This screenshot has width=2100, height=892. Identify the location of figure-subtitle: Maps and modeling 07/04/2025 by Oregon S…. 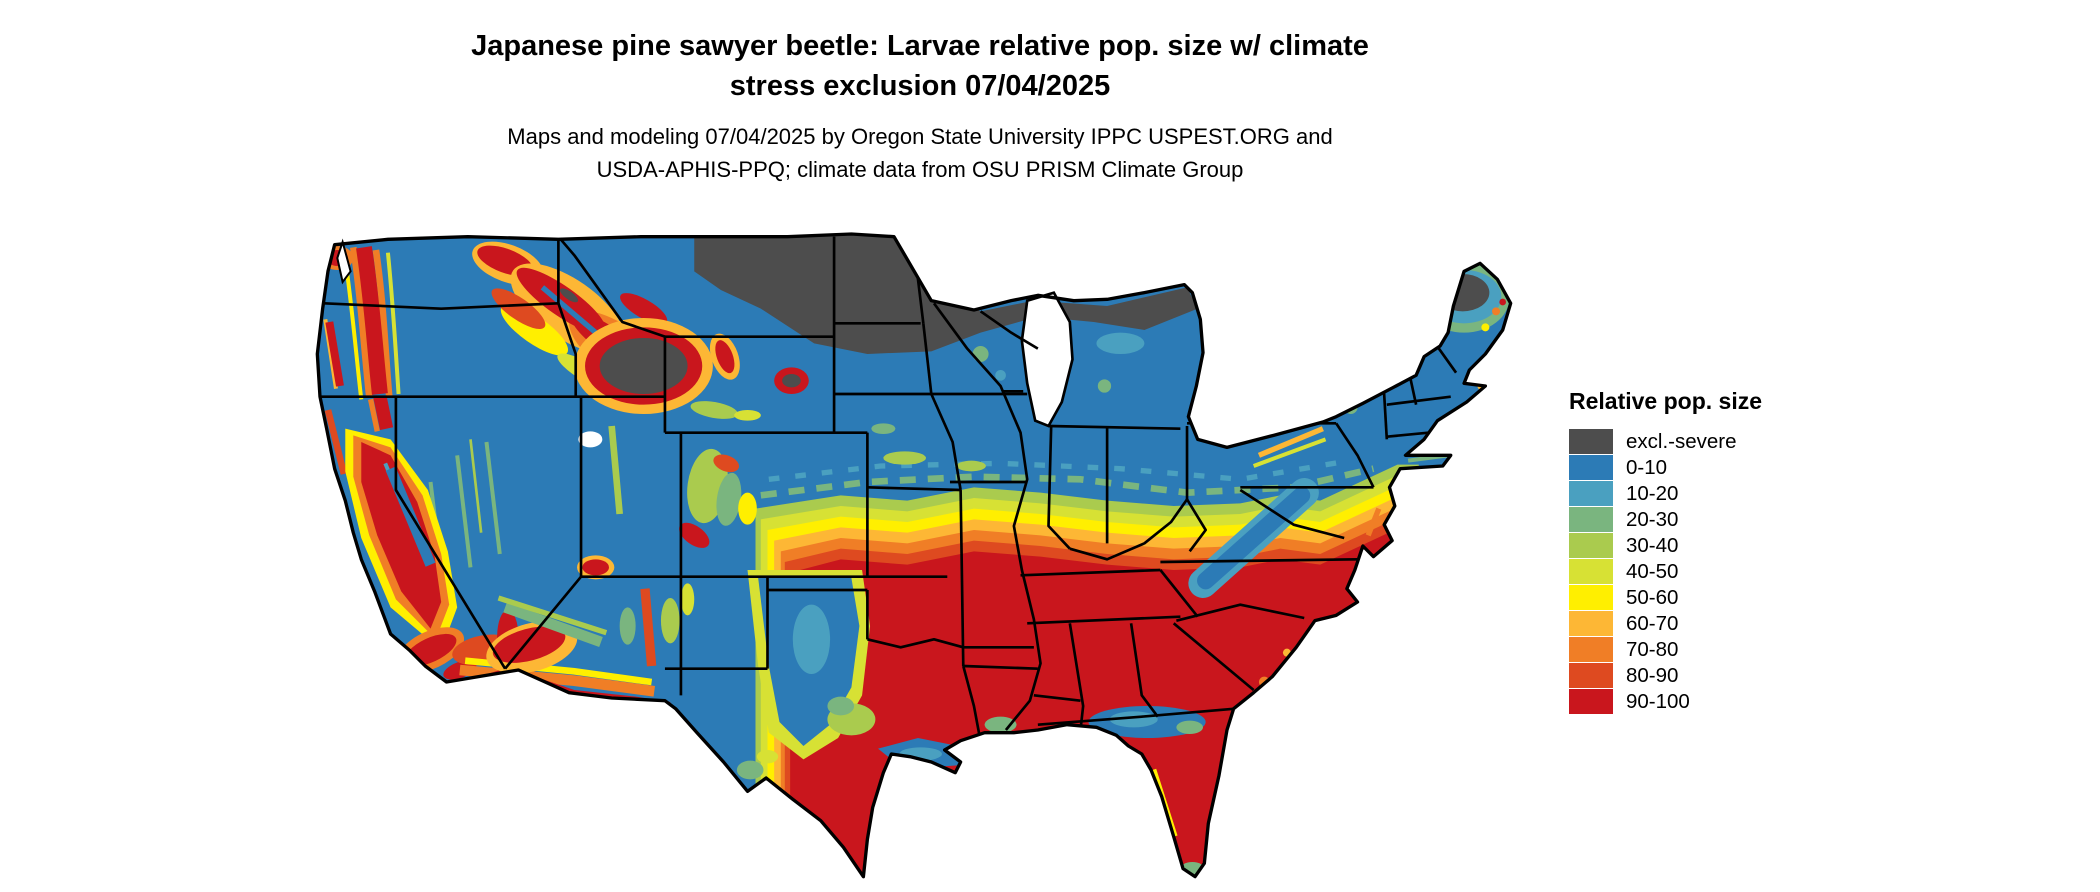
(920, 153).